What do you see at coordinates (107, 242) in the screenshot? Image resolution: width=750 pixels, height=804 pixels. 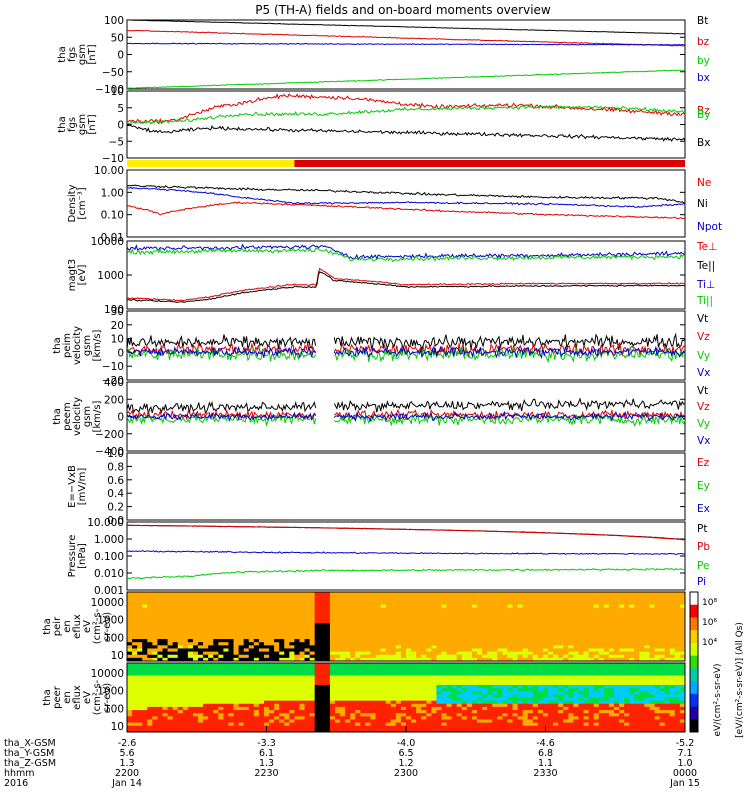 I see `ytick-label: 10000` at bounding box center [107, 242].